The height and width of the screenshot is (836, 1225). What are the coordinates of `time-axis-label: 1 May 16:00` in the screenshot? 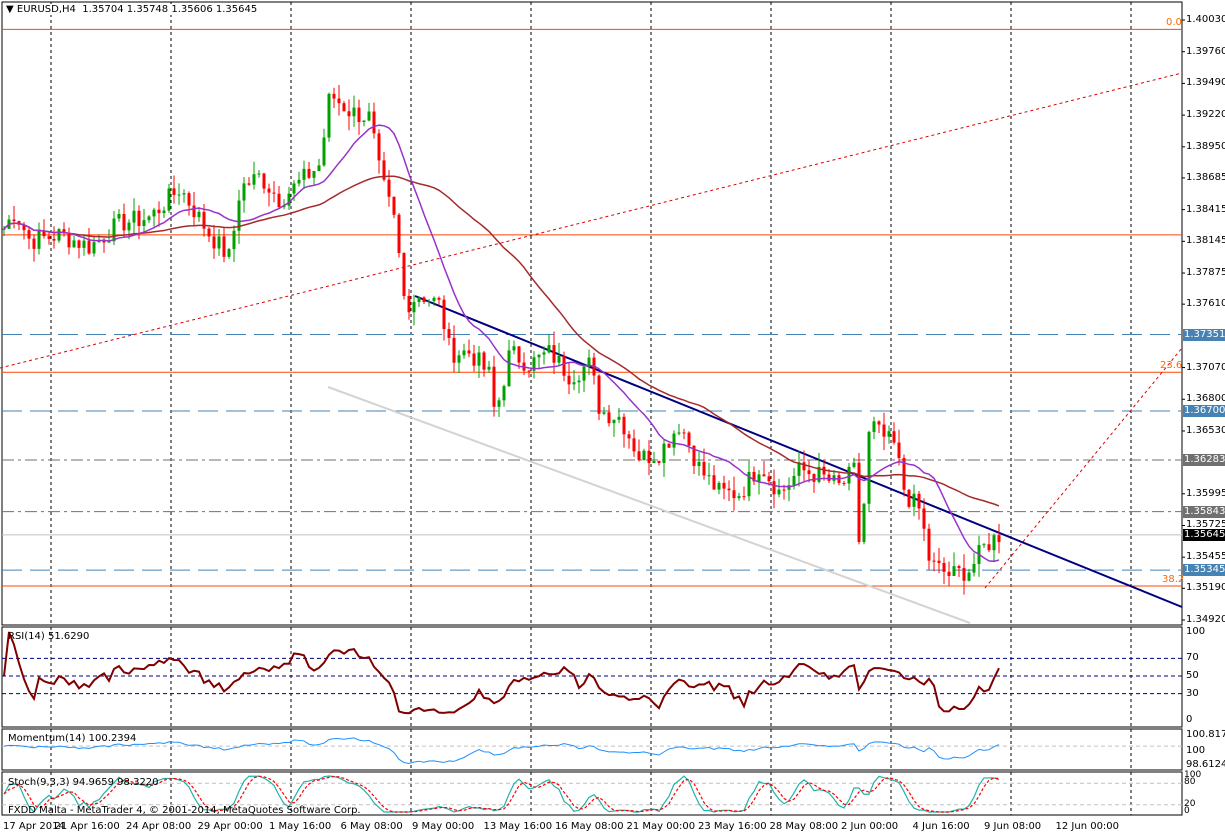 It's located at (300, 826).